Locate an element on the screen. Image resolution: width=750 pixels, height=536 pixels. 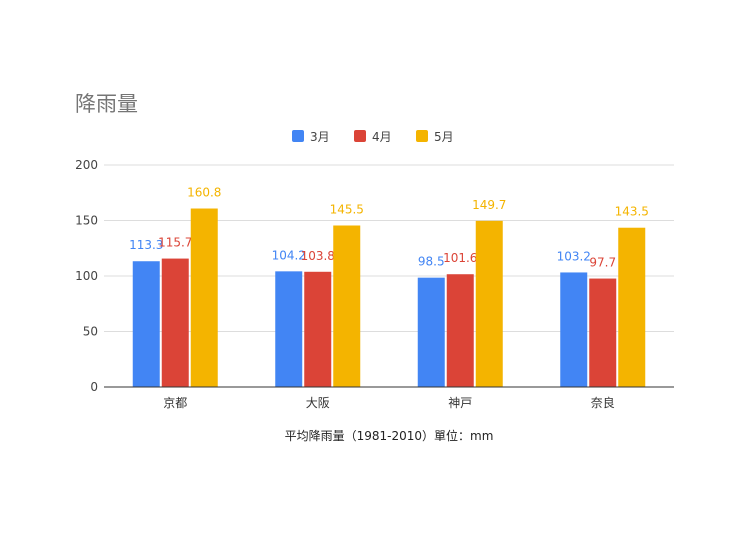
x-axis-categories: 京都 大阪 神戸 奈良 is located at coordinates (389, 402).